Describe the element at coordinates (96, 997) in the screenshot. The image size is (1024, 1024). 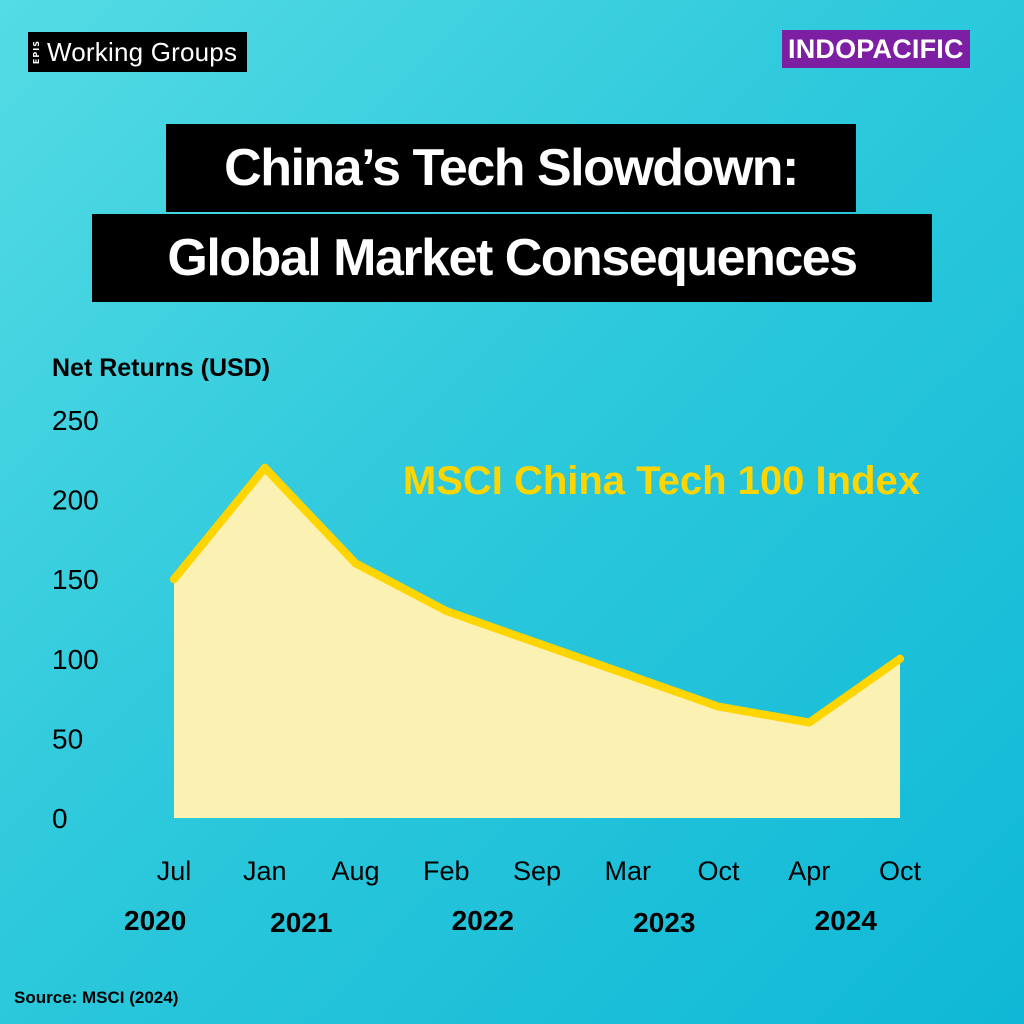
I see `source-note: Source: MSCI (2024)` at that location.